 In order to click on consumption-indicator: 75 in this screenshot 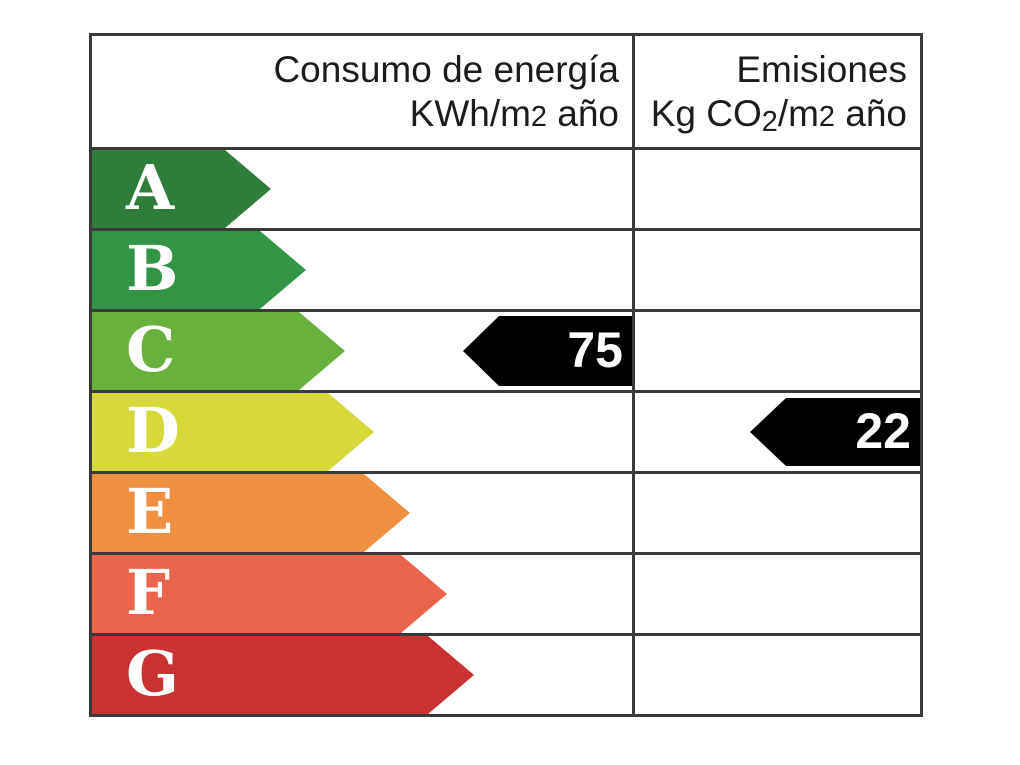, I will do `click(547, 351)`.